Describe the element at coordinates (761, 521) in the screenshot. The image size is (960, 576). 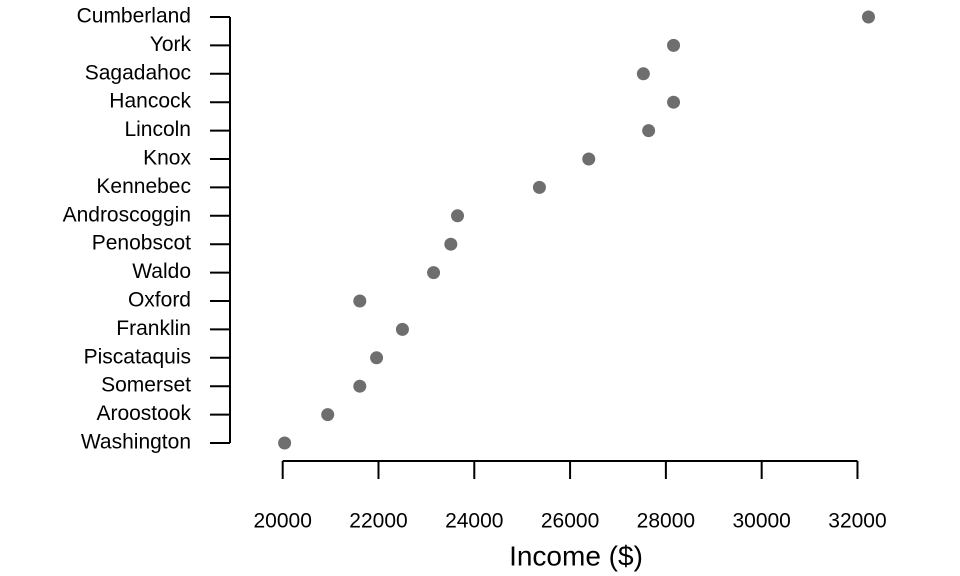
I see `x-tick-label: 30000` at that location.